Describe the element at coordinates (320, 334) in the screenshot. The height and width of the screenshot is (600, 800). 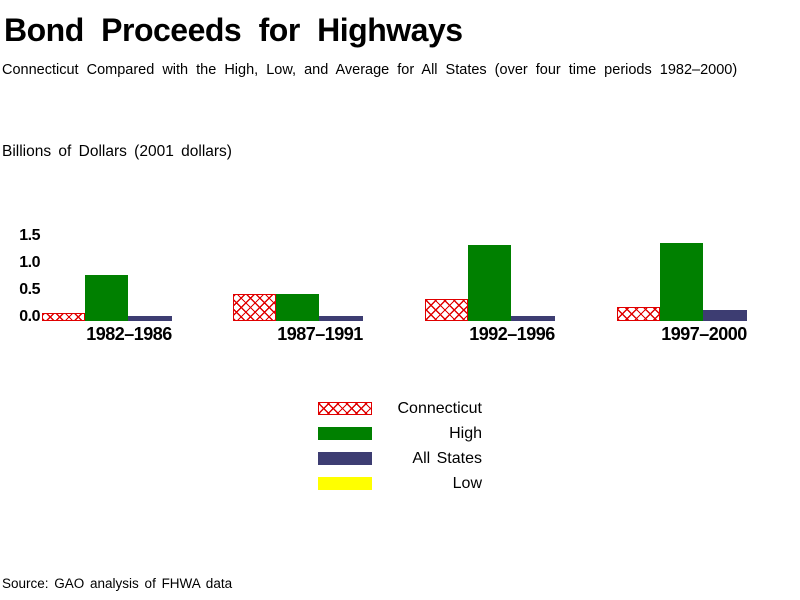
I see `x-axis-label-1: 1987–1991` at that location.